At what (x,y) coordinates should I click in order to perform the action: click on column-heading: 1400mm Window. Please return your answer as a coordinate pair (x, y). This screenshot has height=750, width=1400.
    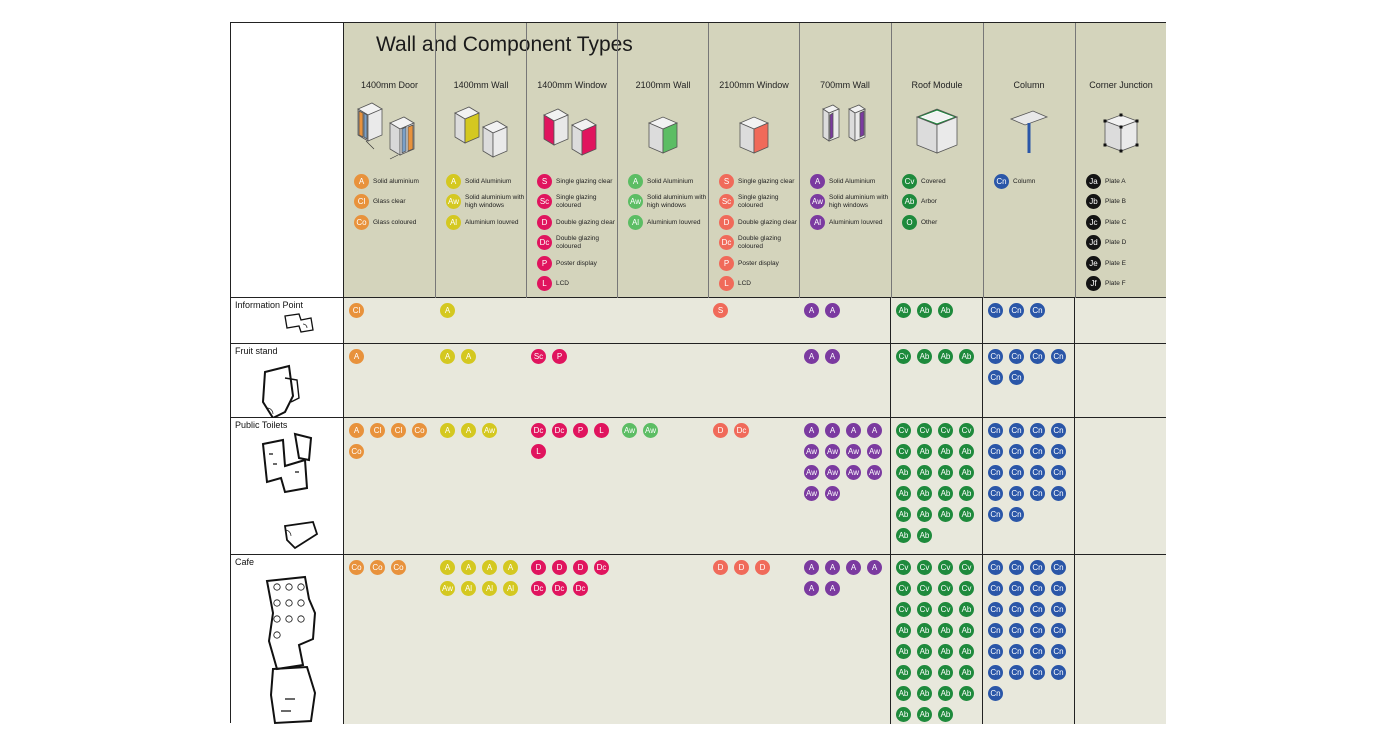
    Looking at the image, I should click on (572, 85).